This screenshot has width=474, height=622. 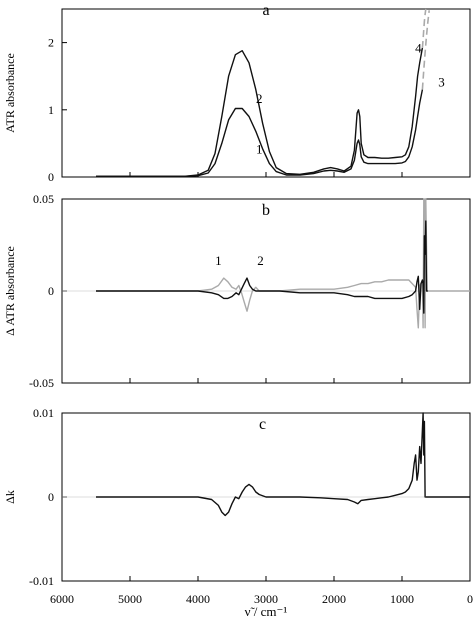 What do you see at coordinates (261, 464) in the screenshot?
I see `series-c-0-line` at bounding box center [261, 464].